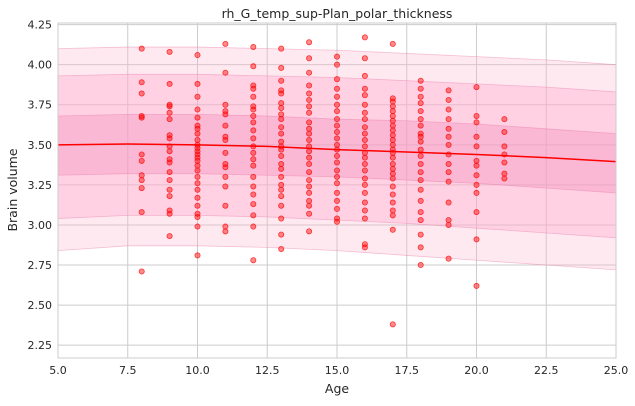 This screenshot has width=635, height=406. What do you see at coordinates (40, 185) in the screenshot?
I see `y-tick-label: 3.25` at bounding box center [40, 185].